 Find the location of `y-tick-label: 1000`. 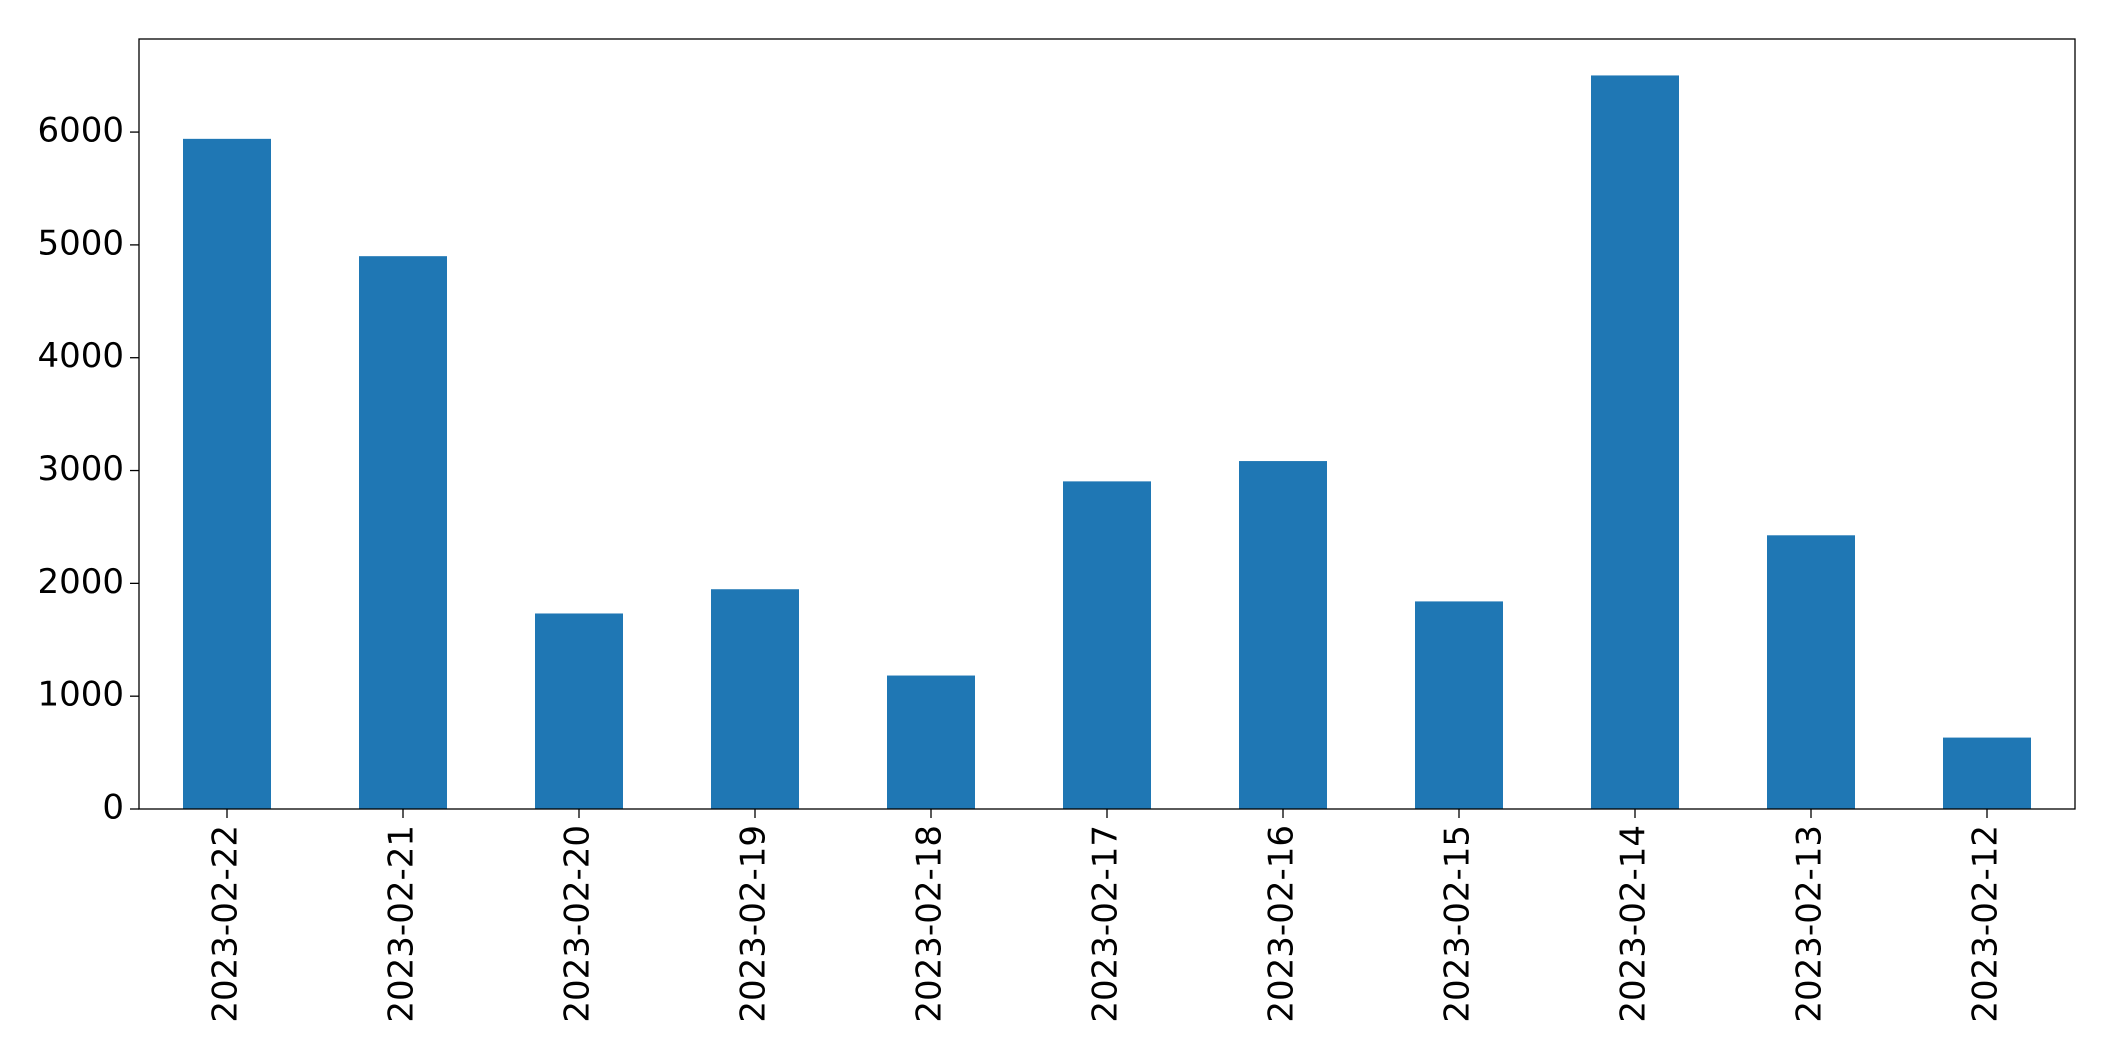

y-tick-label: 1000 is located at coordinates (80, 695).